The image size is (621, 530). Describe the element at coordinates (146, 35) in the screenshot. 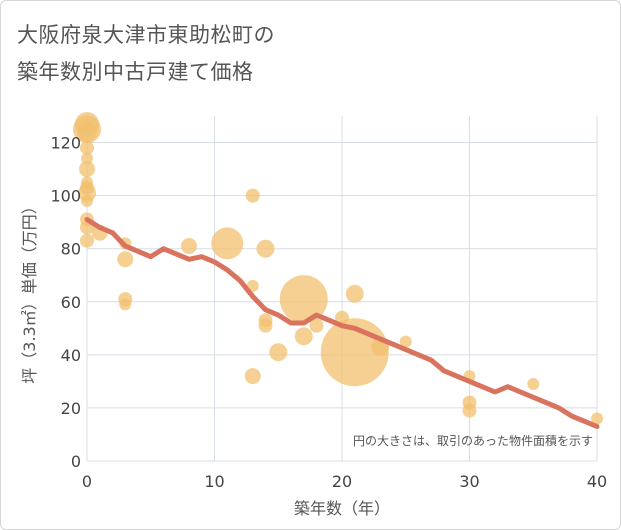

I see `chart-title-line-1: 大阪府泉大津市東助松町の` at that location.